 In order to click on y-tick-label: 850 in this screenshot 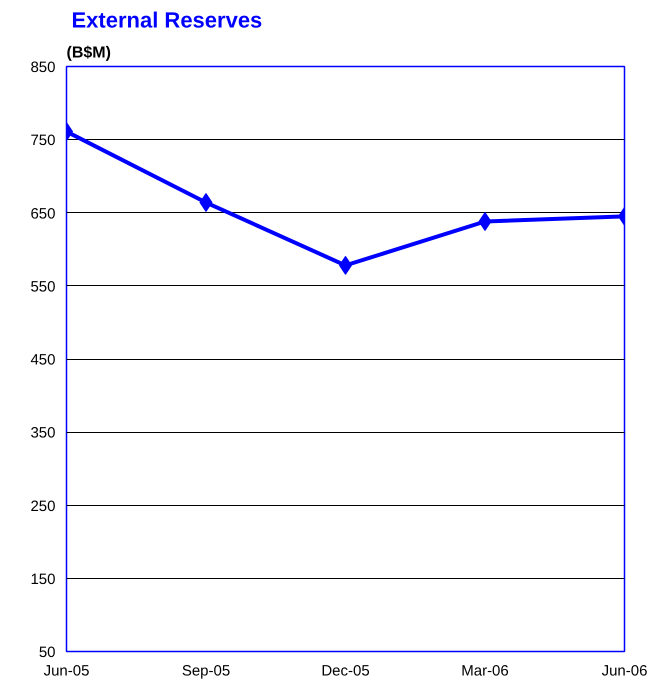, I will do `click(43, 67)`.